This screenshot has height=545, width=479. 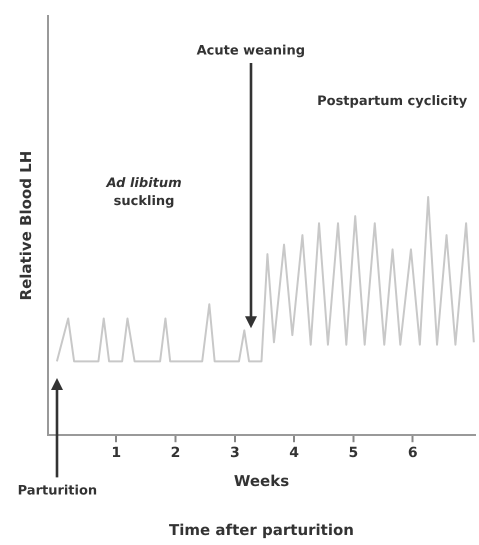 What do you see at coordinates (261, 530) in the screenshot?
I see `text: Time after parturition` at bounding box center [261, 530].